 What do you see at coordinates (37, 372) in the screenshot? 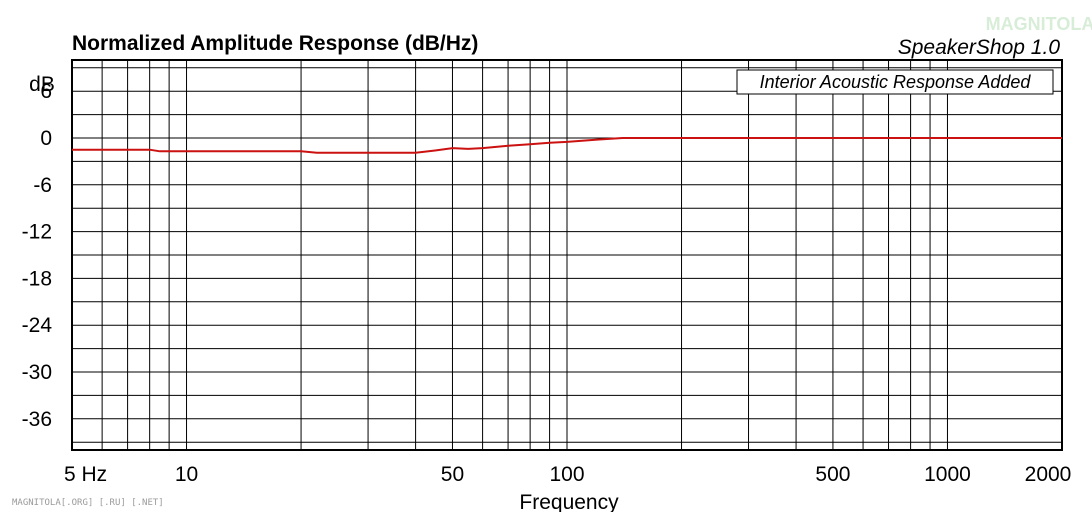
I see `y-tick-label: -30` at bounding box center [37, 372].